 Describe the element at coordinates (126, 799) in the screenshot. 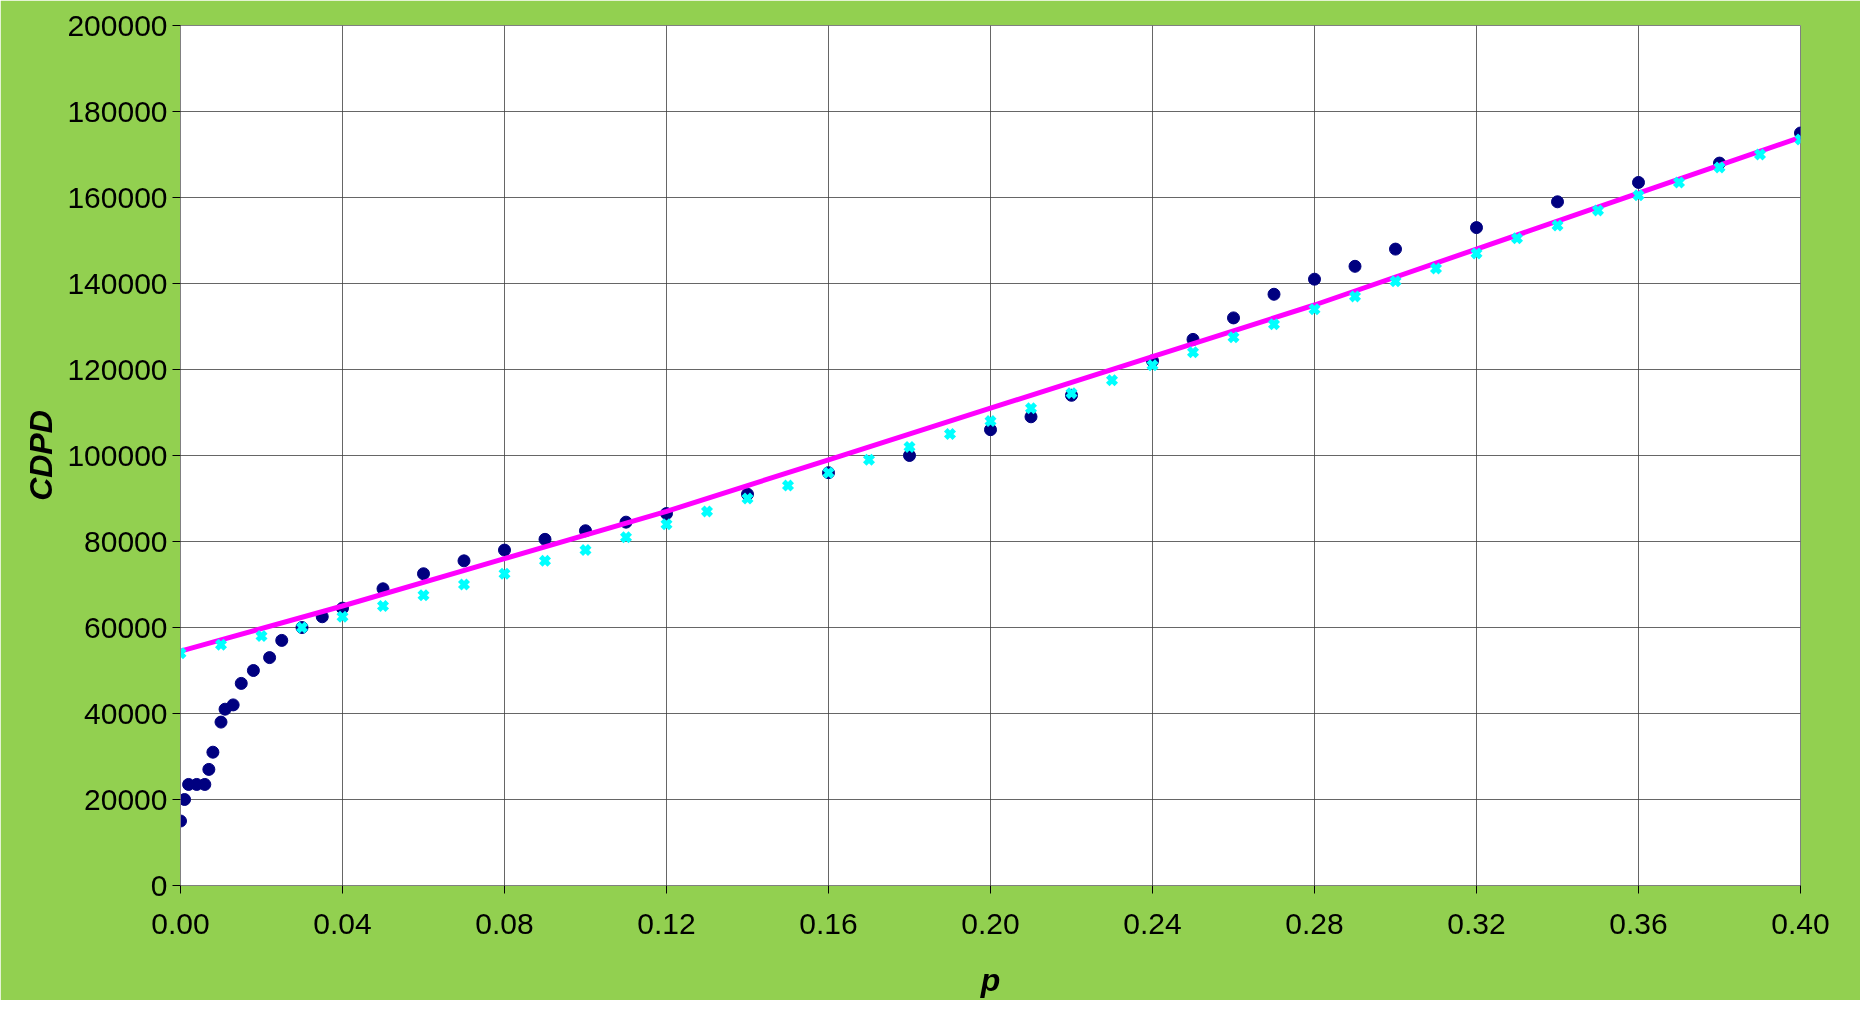

I see `y-tick-label: 20000` at that location.